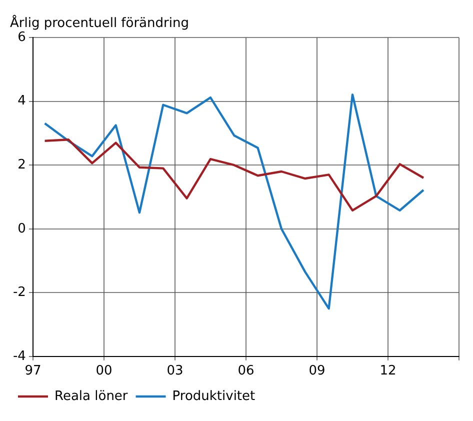 The width and height of the screenshot is (473, 421). Describe the element at coordinates (246, 371) in the screenshot. I see `x-tick-label: 06` at that location.